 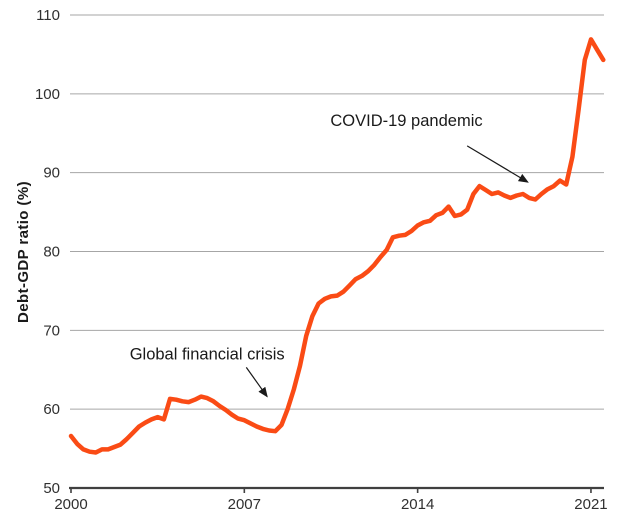 I want to click on y-tick-label-90: 90, so click(x=51, y=173).